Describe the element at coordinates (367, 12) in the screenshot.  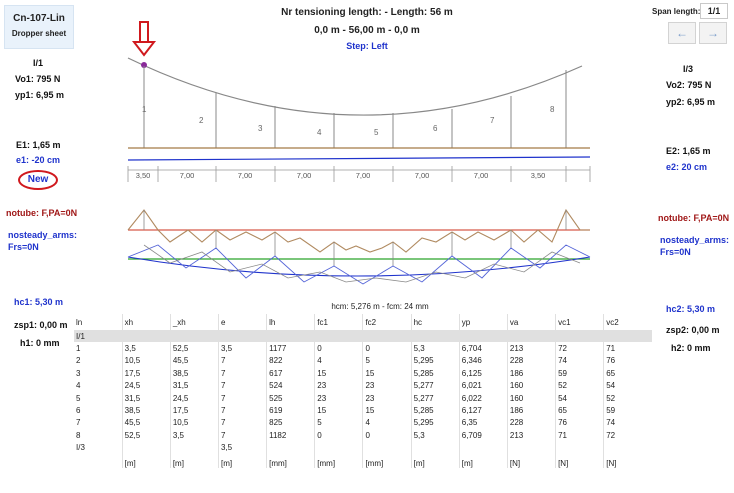
I see `tensioning-length-title: Nr tensioning length: - Length: 56 m` at that location.